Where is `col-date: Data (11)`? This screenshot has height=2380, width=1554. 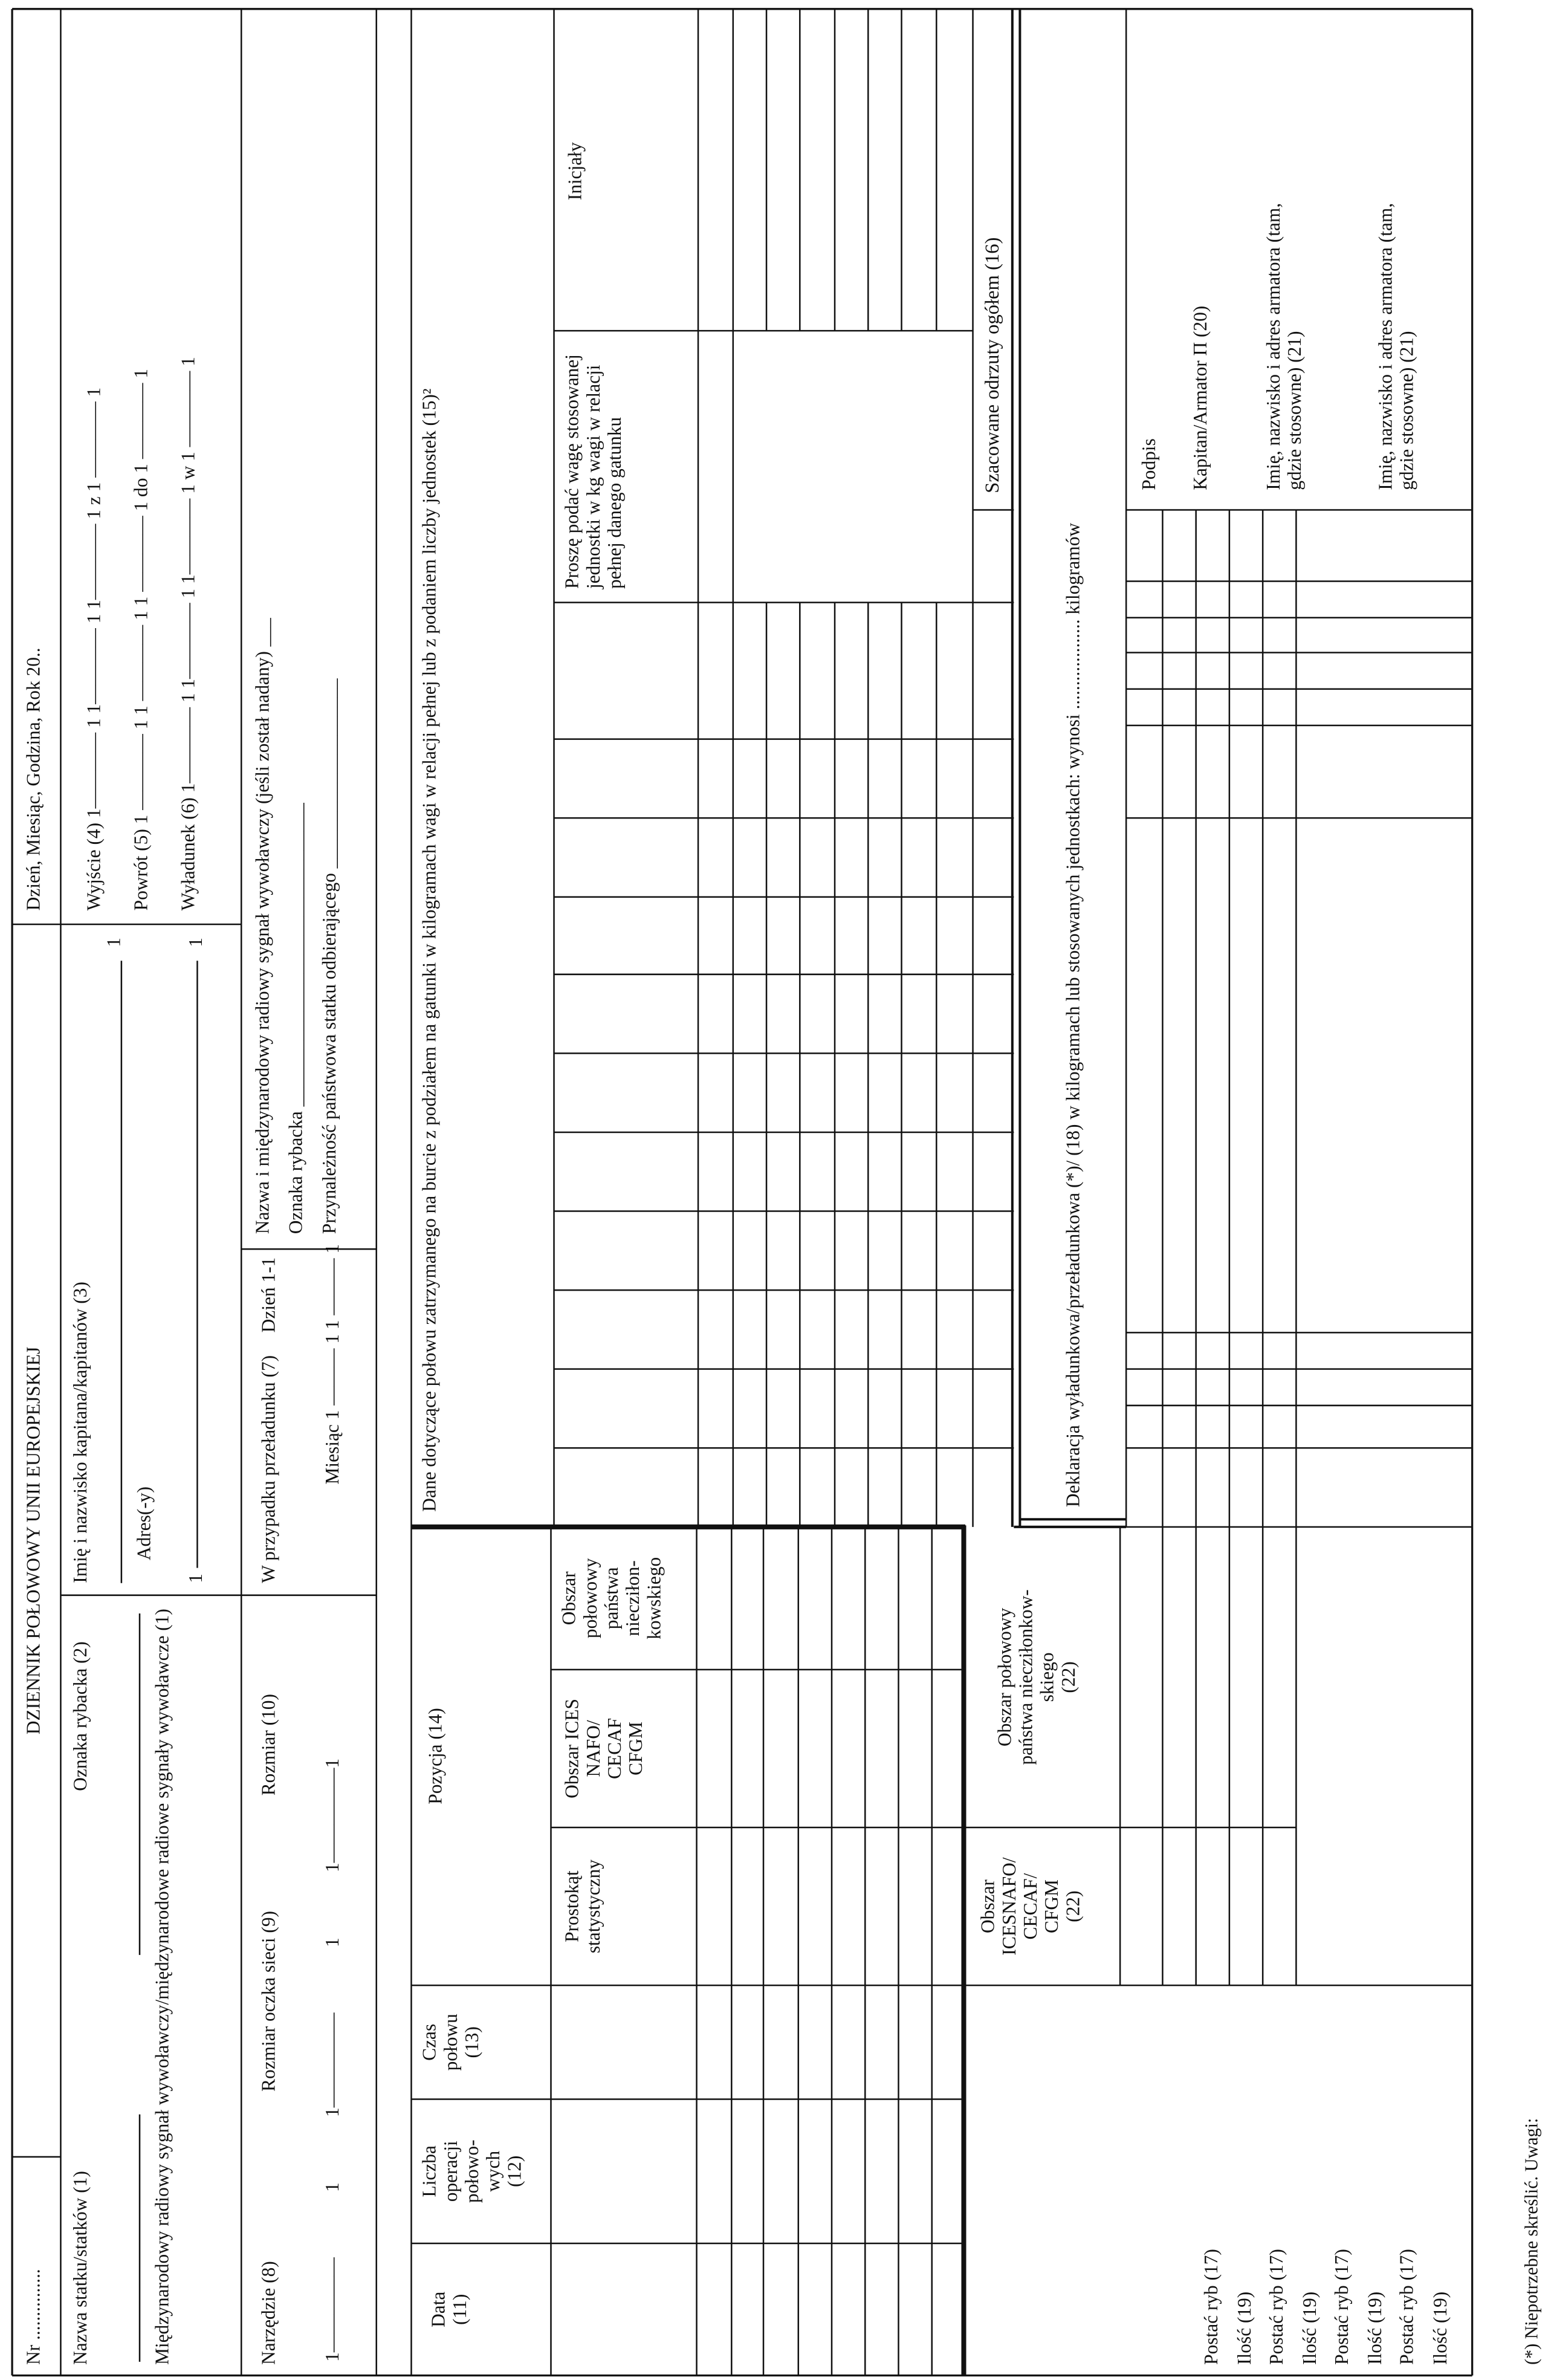 col-date: Data (11) is located at coordinates (450, 2309).